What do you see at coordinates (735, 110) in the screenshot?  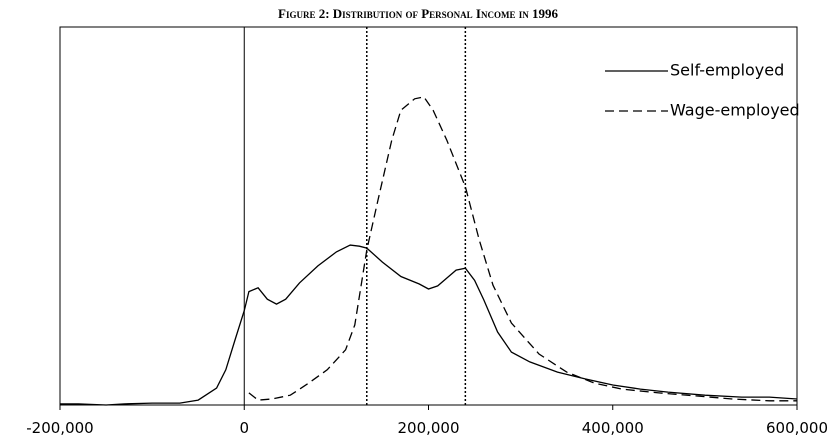 I see `legend-label: Wage-employed` at bounding box center [735, 110].